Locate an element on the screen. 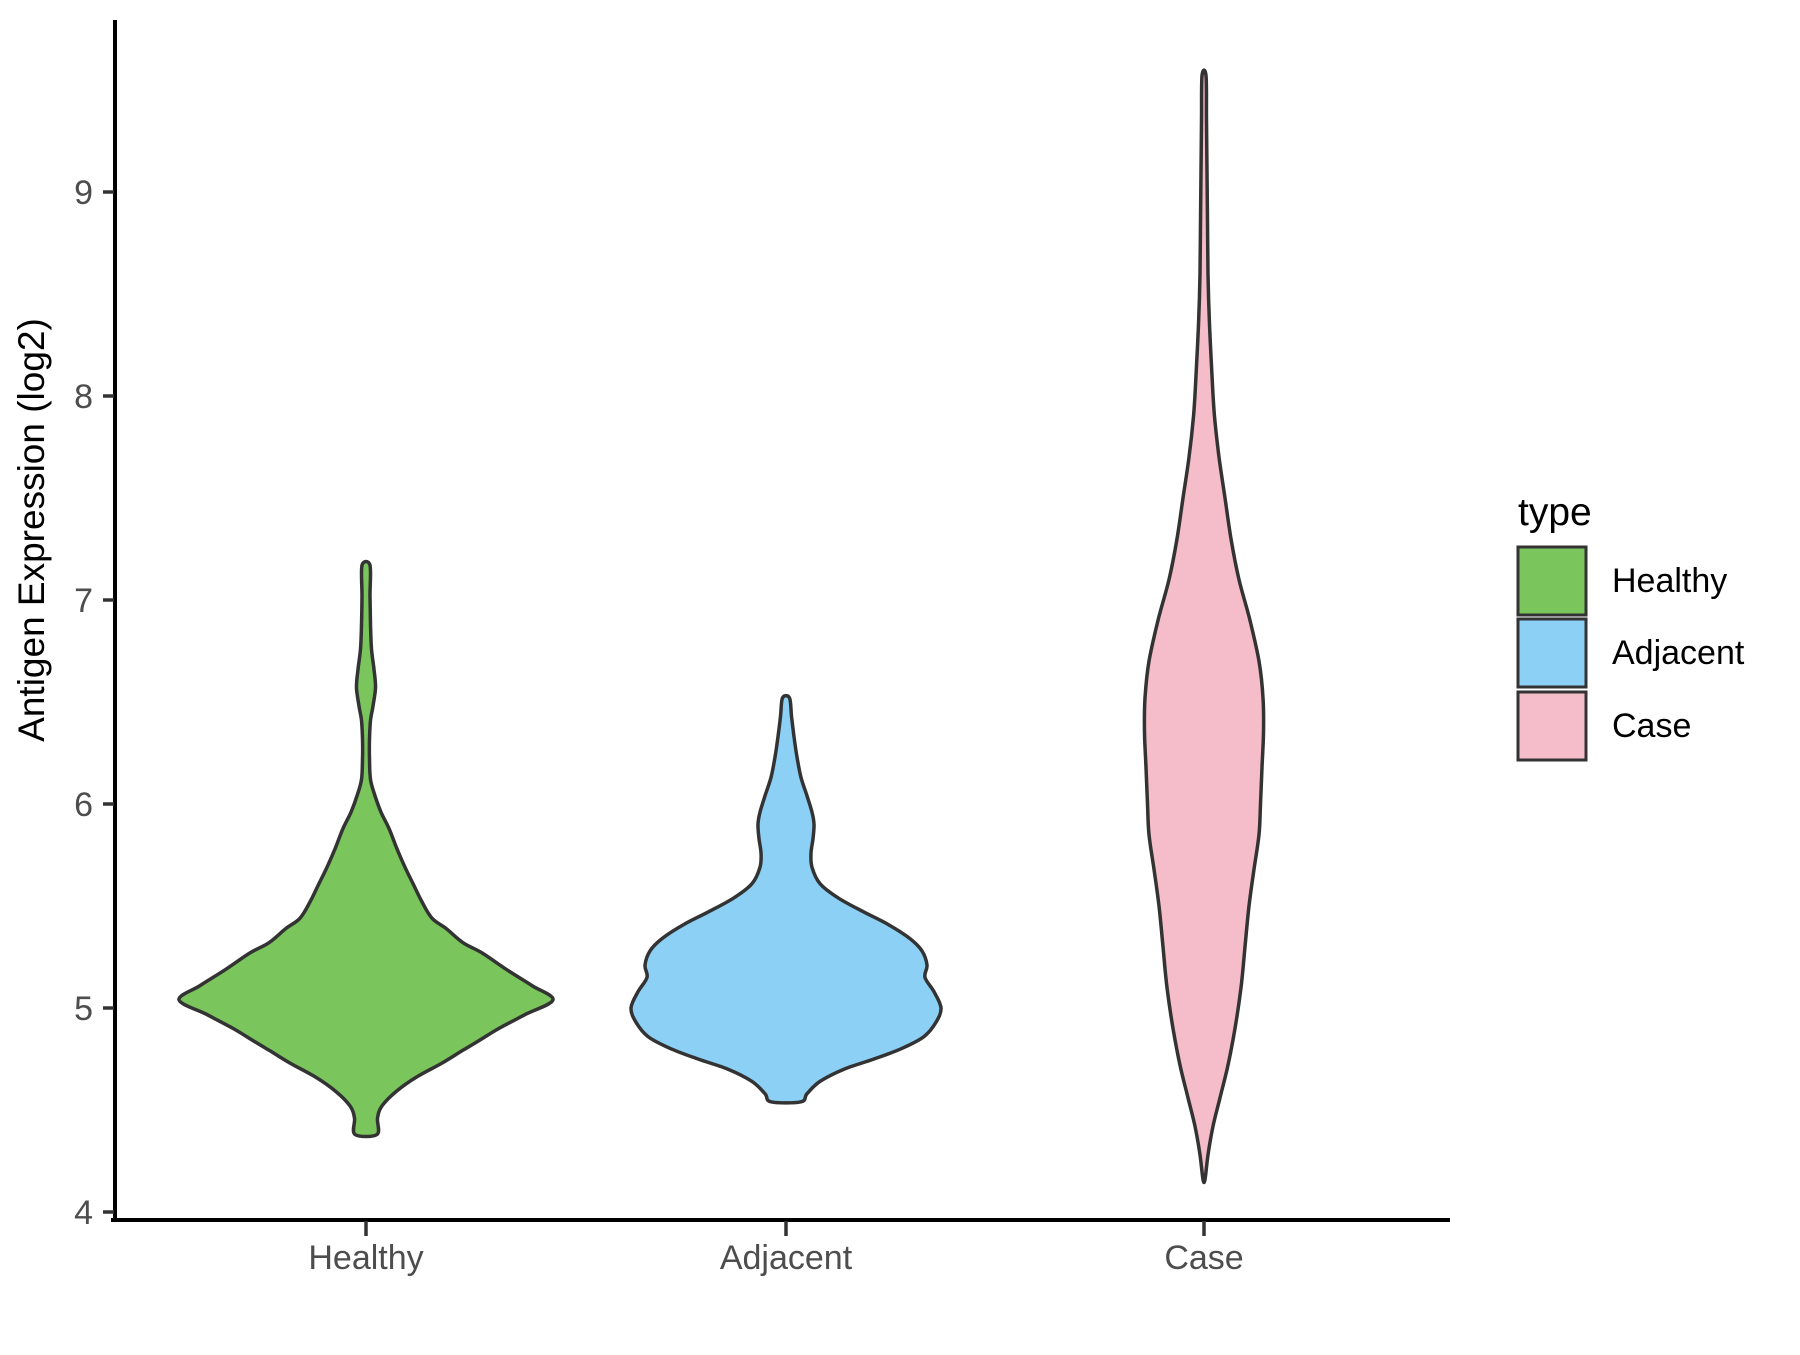 The image size is (1800, 1355). legend-label-case: Case is located at coordinates (1651, 726).